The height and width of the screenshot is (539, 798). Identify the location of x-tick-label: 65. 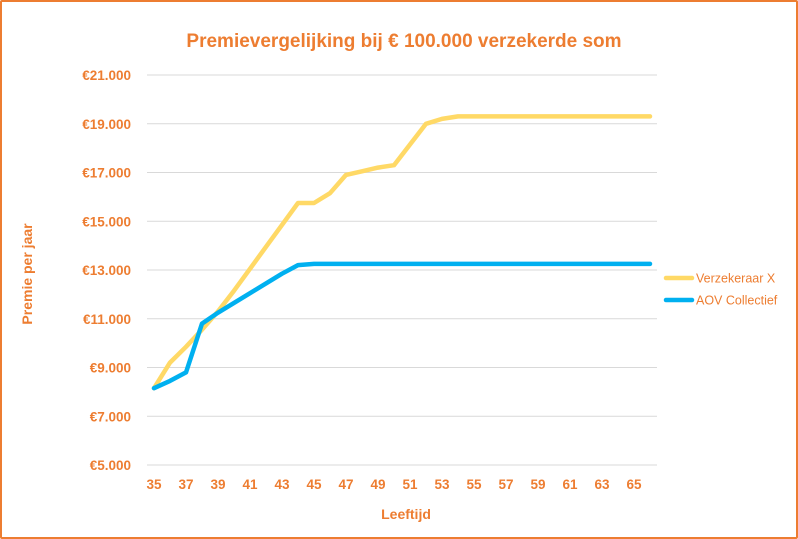
(634, 484).